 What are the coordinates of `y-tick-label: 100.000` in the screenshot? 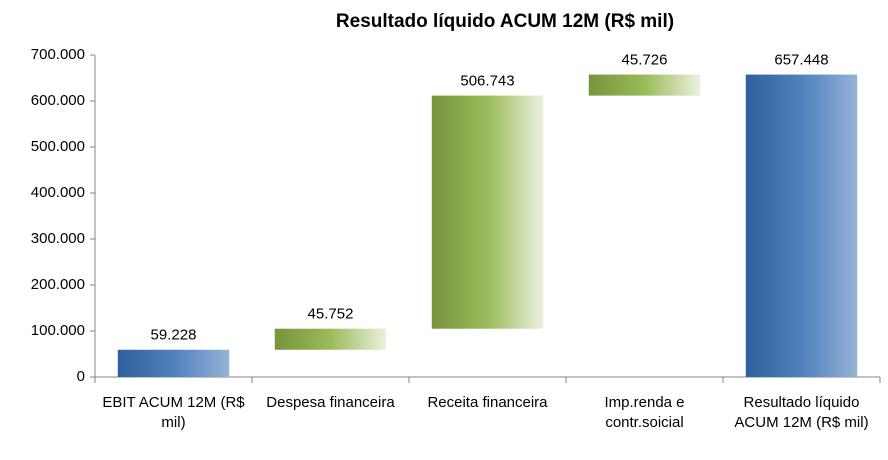 It's located at (58, 330).